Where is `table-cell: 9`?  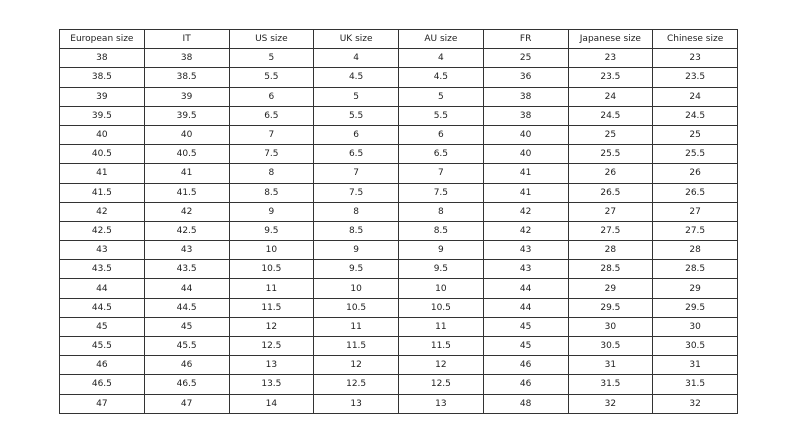
table-cell: 9 is located at coordinates (271, 211).